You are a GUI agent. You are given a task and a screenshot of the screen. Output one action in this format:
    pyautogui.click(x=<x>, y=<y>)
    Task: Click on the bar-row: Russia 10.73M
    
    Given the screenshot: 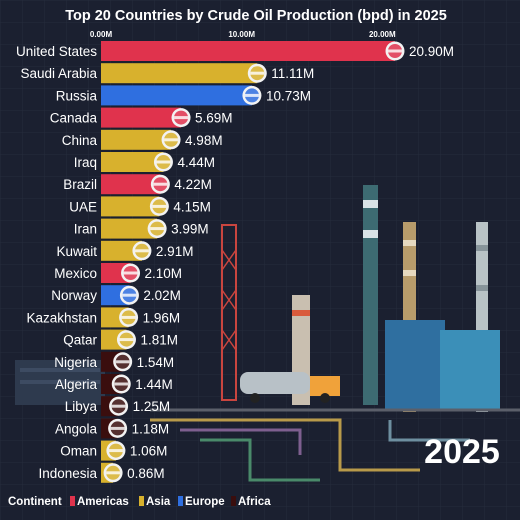 What is the action you would take?
    pyautogui.click(x=183, y=95)
    